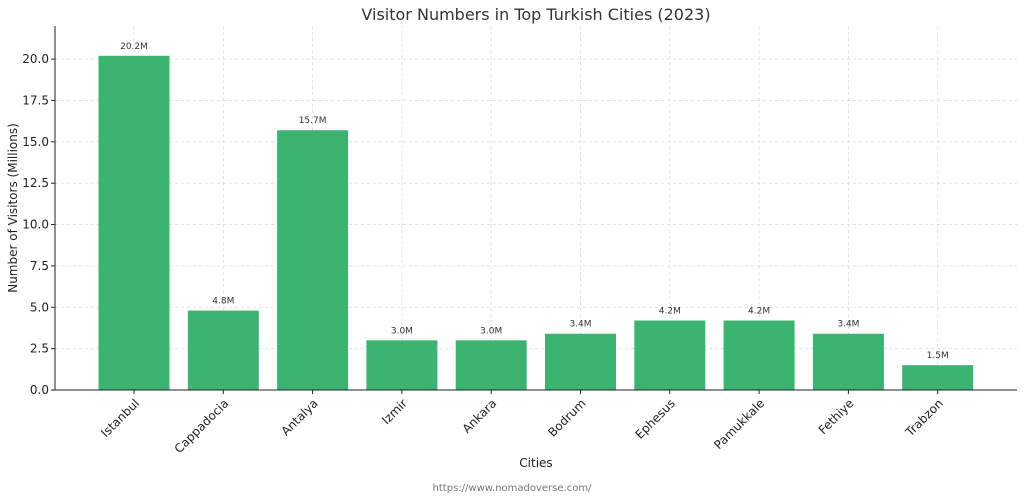 The width and height of the screenshot is (1024, 501). What do you see at coordinates (313, 260) in the screenshot?
I see `bar-antalya` at bounding box center [313, 260].